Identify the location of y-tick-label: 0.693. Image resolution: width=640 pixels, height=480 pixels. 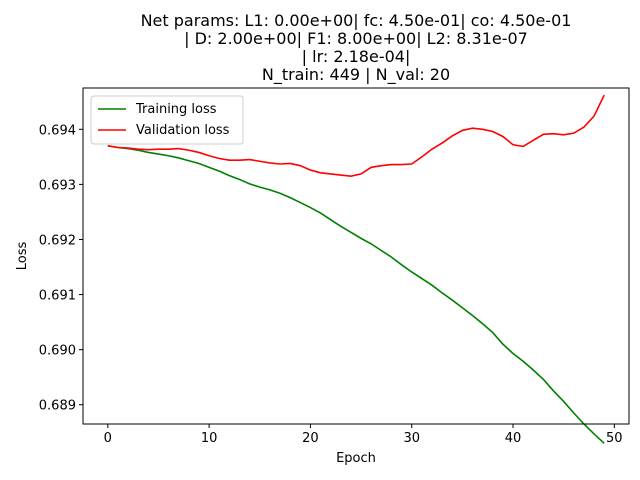
(57, 185).